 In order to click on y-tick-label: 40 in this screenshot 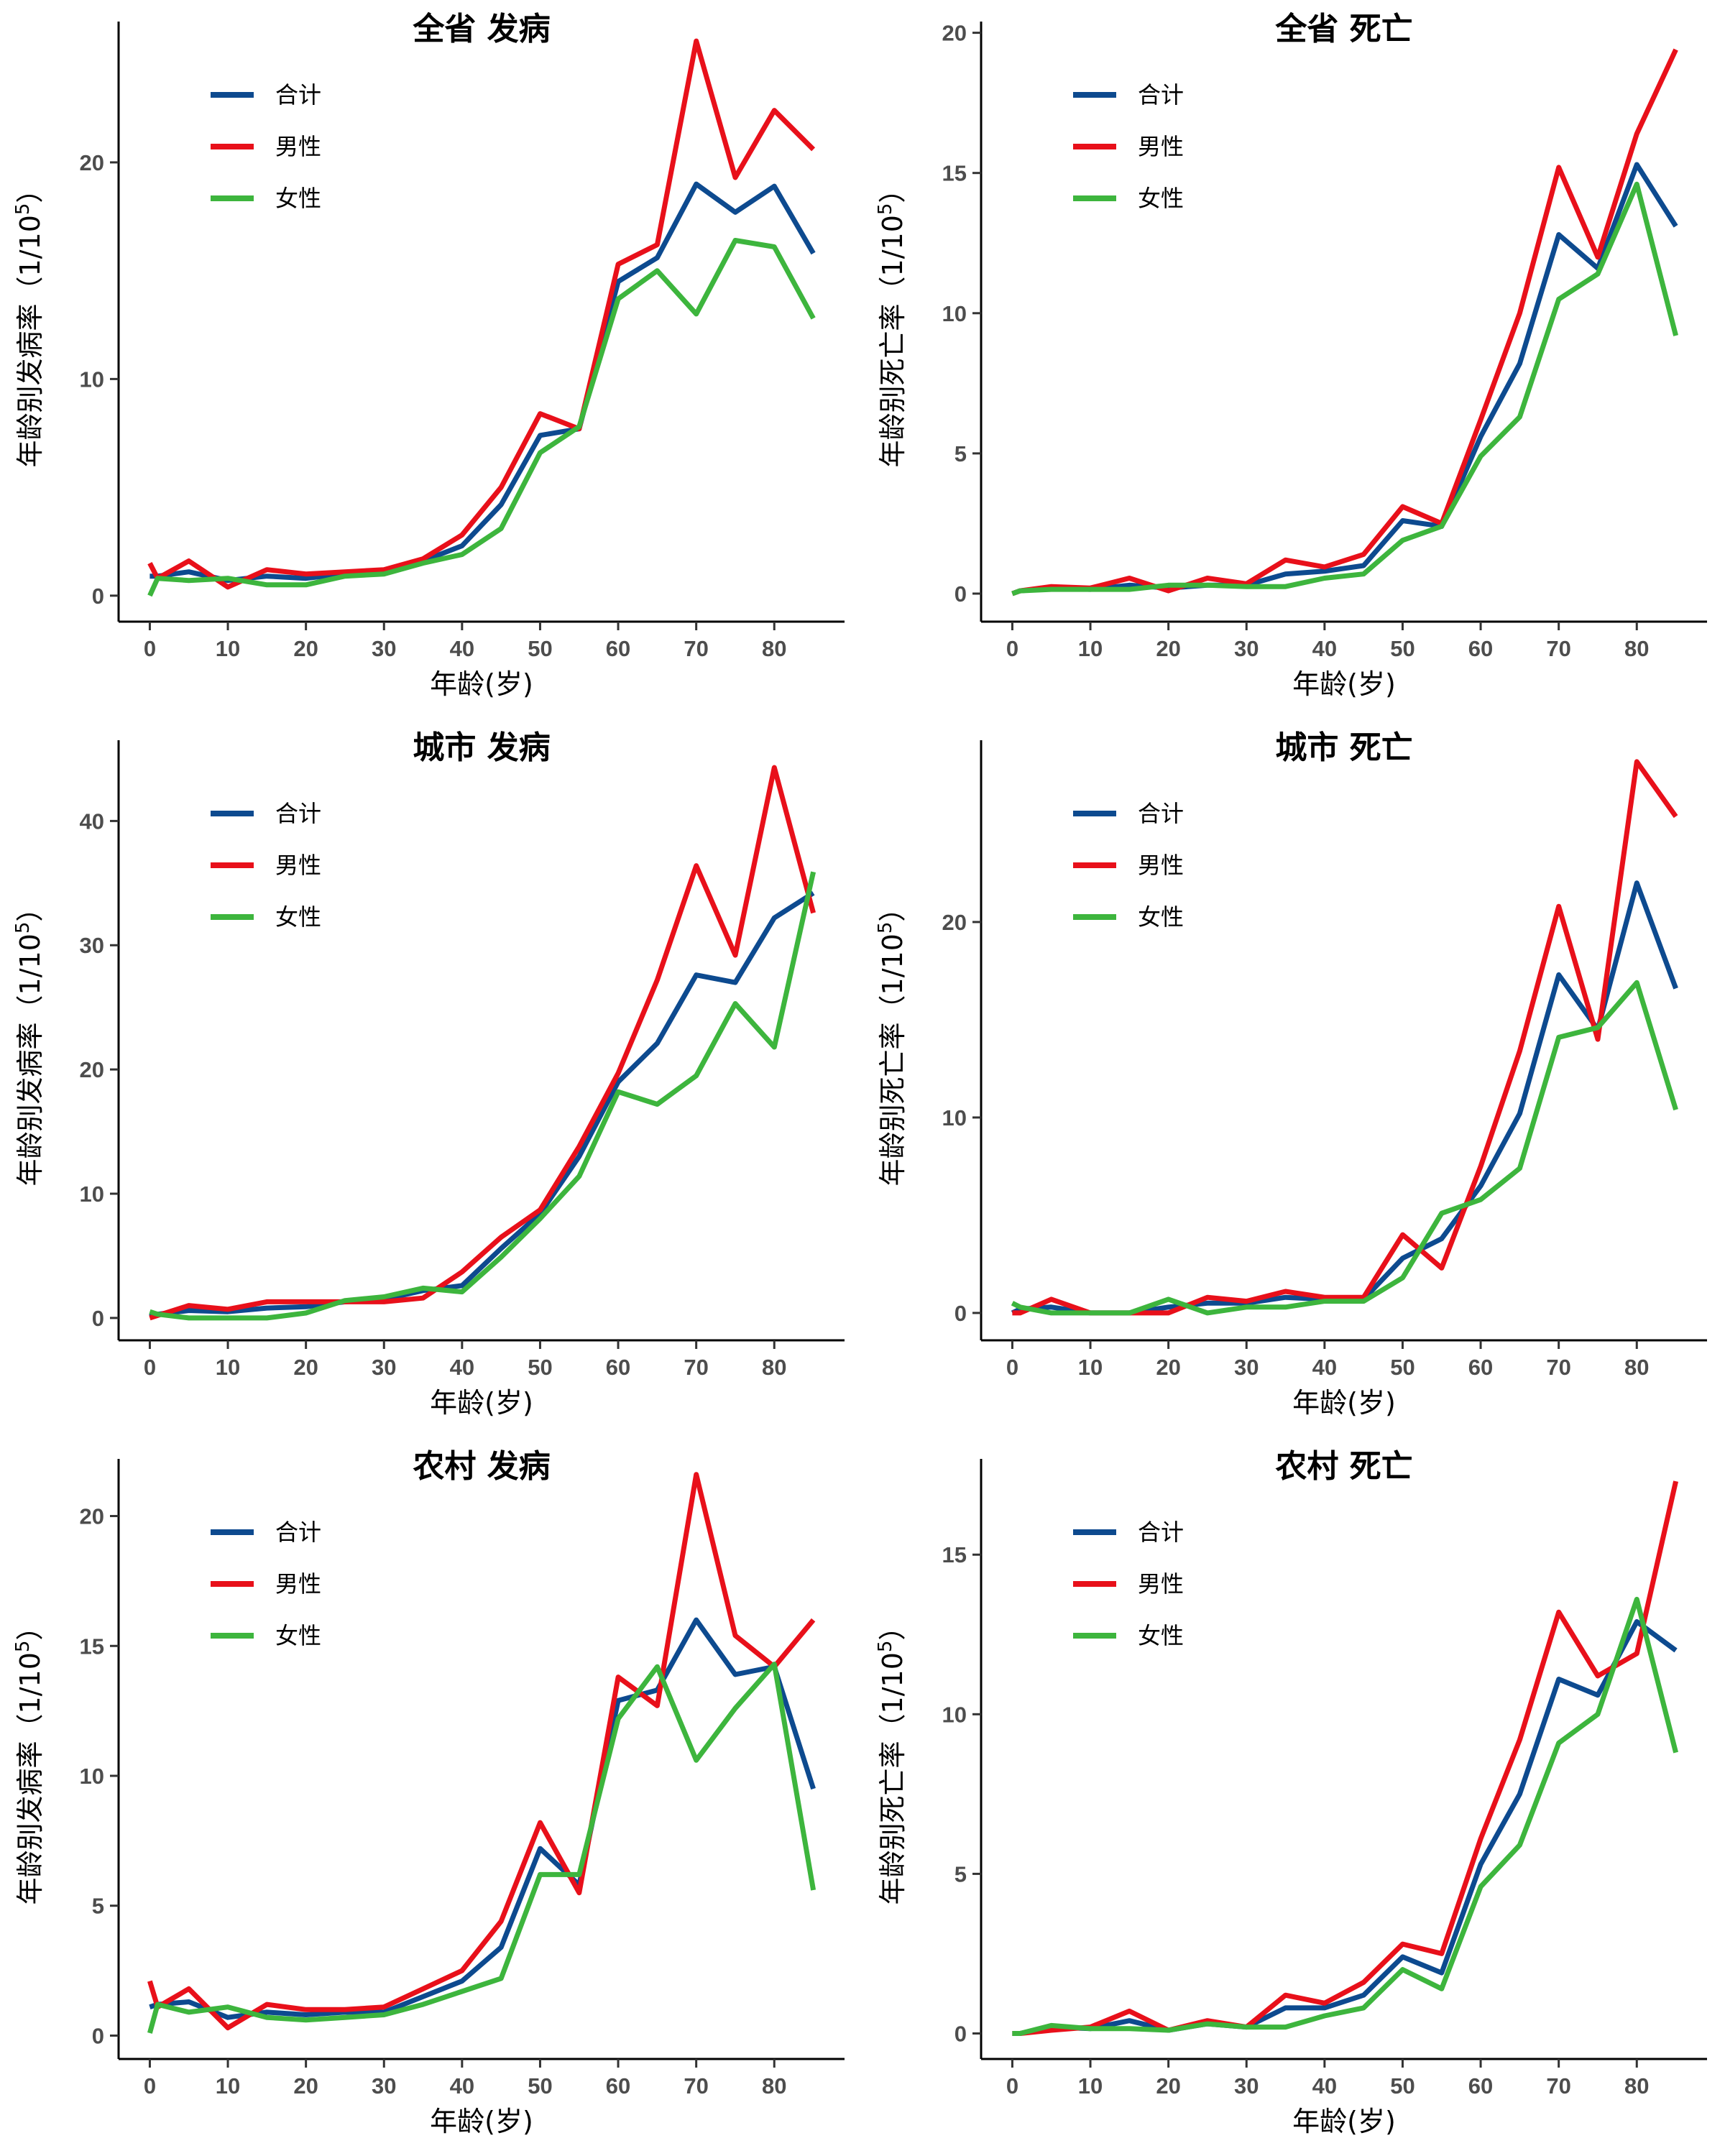, I will do `click(92, 821)`.